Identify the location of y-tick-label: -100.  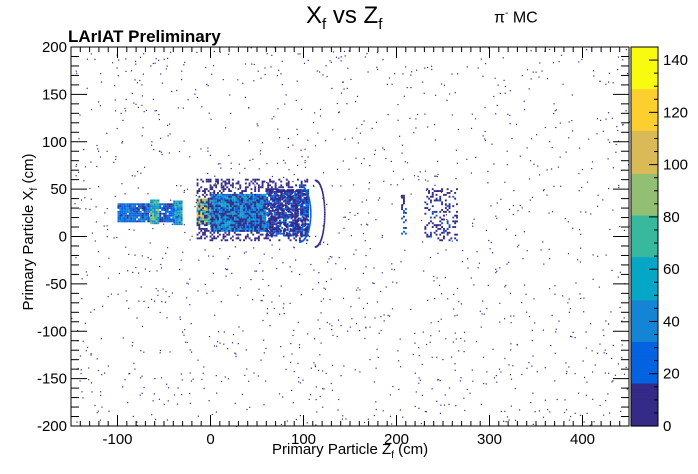
(52, 331).